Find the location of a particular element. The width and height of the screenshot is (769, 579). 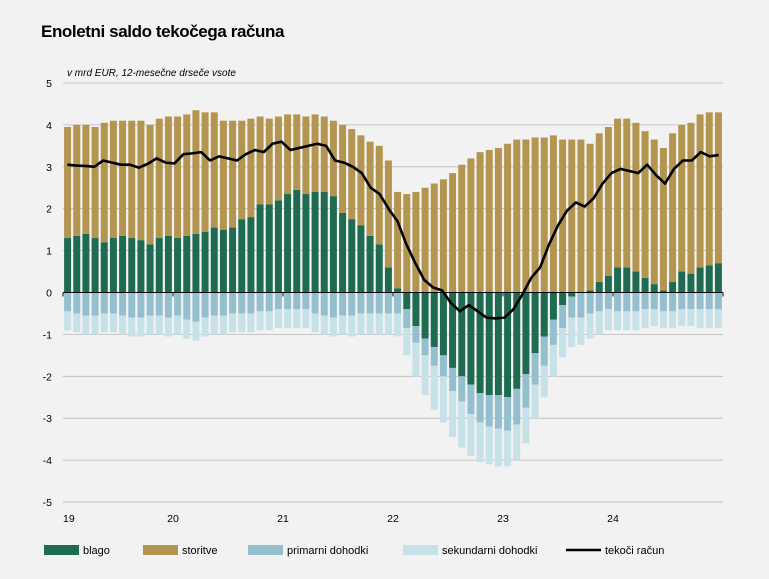

y-tick-label: 1 is located at coordinates (49, 252).